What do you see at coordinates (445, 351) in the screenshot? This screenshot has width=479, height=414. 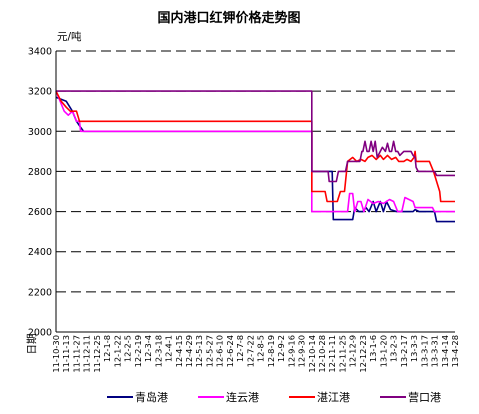 I see `x-tick-label: 13-4-14` at bounding box center [445, 351].